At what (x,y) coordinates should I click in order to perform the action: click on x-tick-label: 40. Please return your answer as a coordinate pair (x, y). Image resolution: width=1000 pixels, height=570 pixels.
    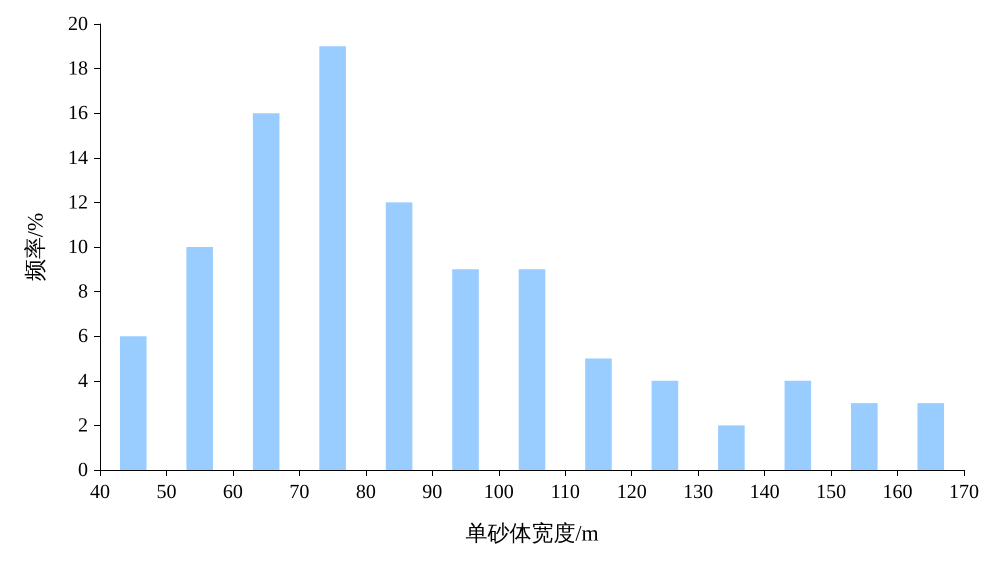
    Looking at the image, I should click on (100, 492).